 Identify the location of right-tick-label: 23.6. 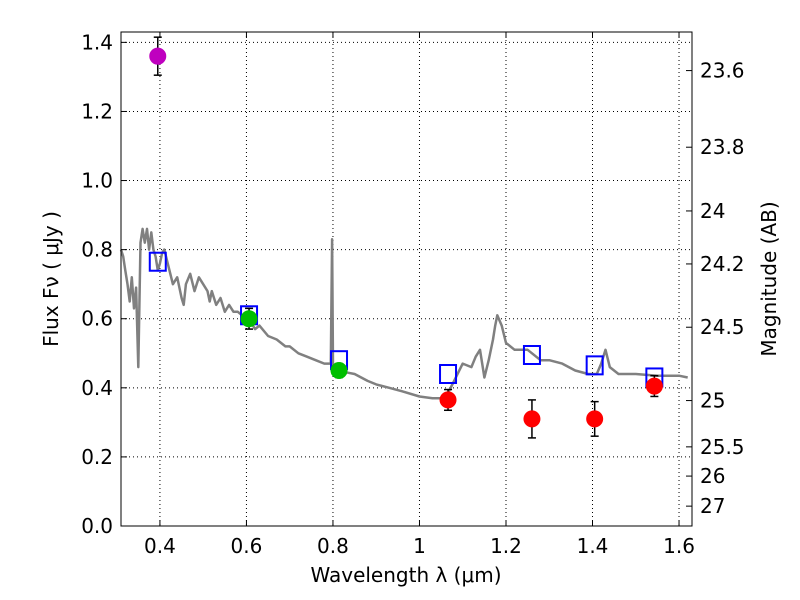
(722, 71).